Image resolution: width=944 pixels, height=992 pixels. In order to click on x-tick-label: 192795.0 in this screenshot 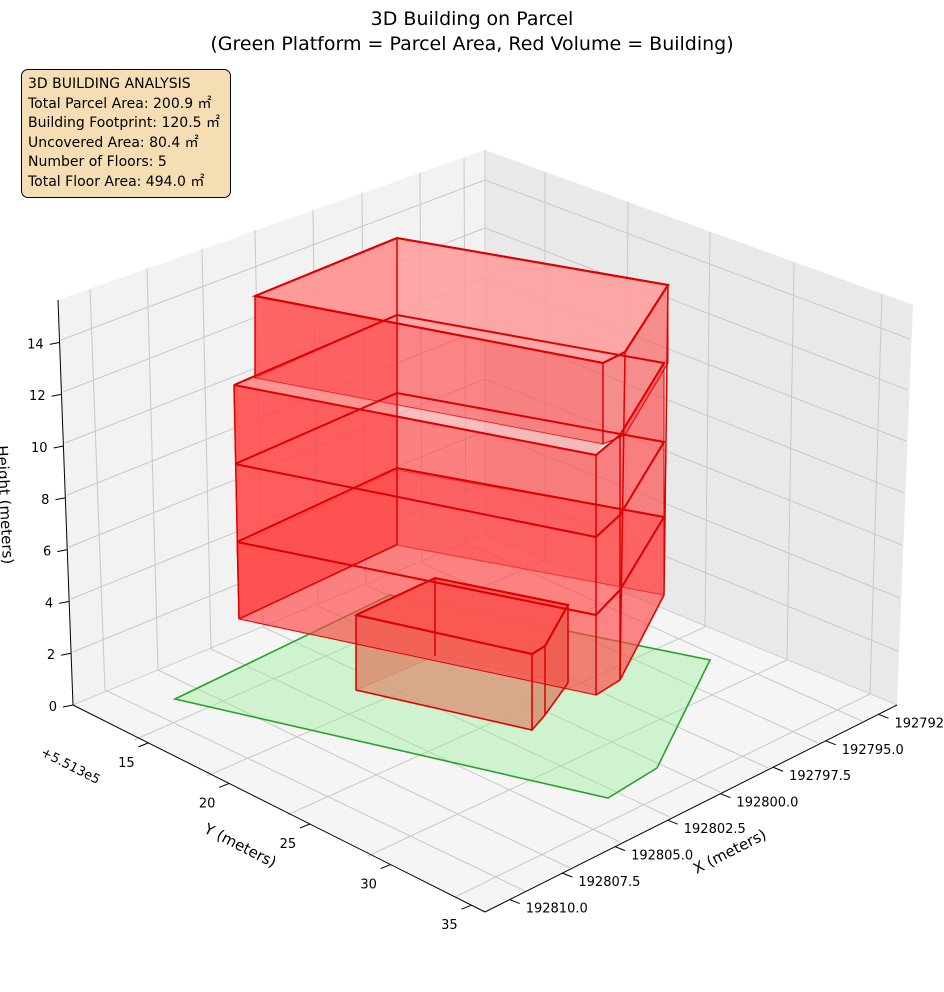, I will do `click(873, 750)`.